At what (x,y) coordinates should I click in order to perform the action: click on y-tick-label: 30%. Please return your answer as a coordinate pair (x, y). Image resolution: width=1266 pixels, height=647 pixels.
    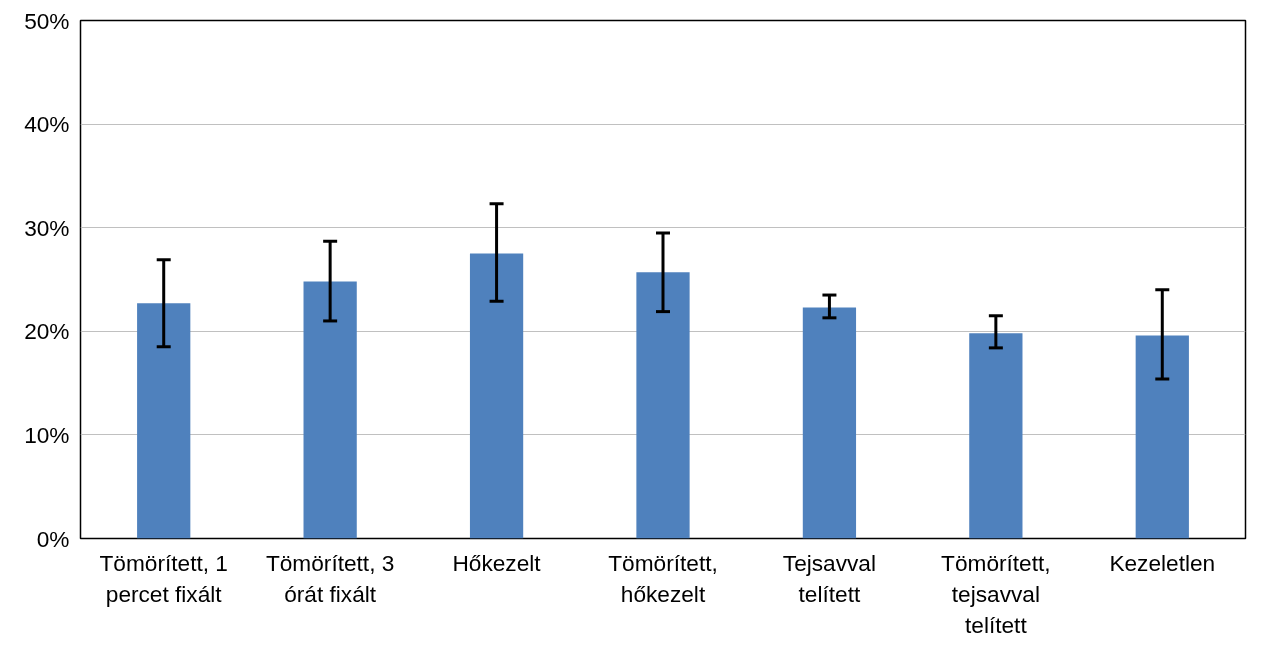
    Looking at the image, I should click on (47, 227).